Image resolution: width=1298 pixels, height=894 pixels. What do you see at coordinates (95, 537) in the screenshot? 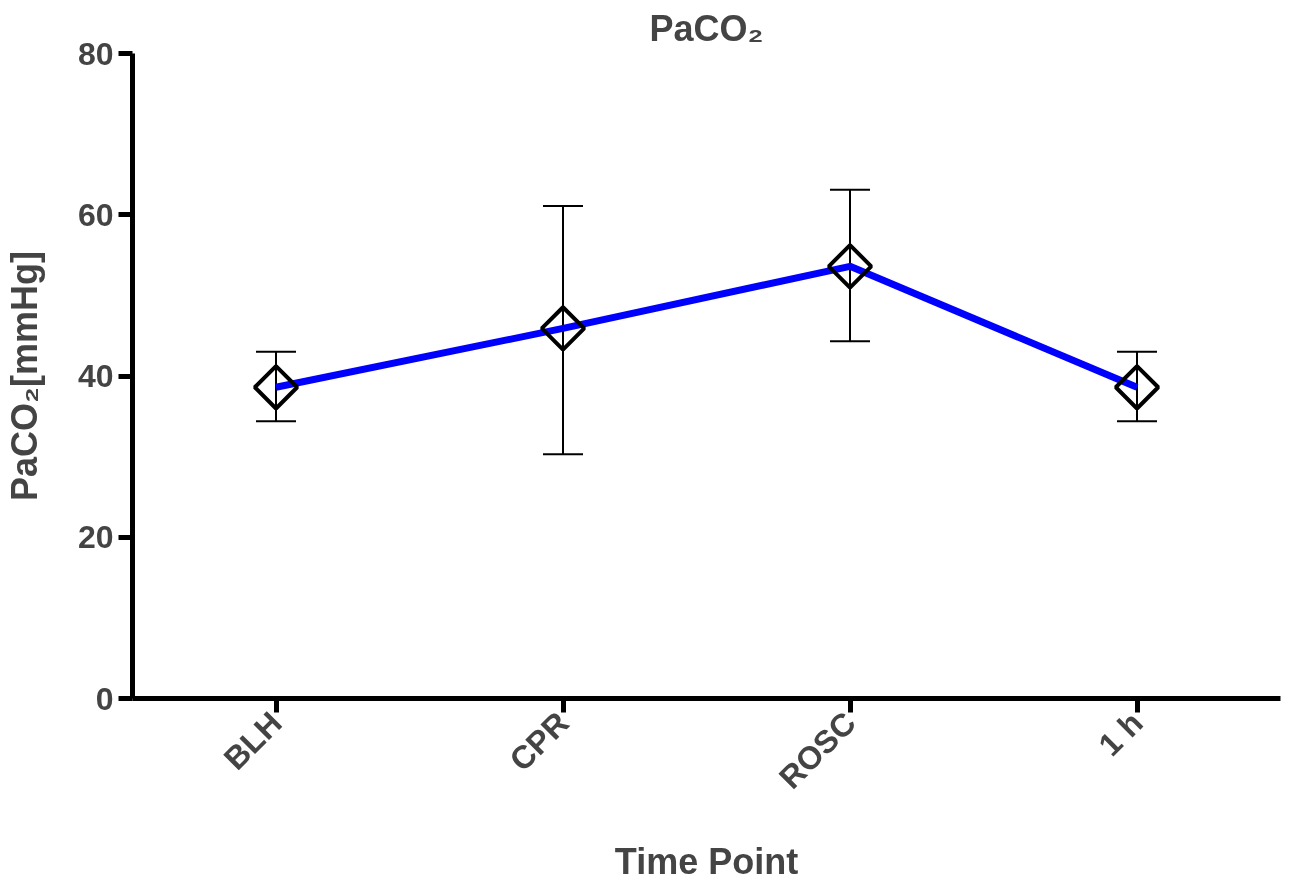
I see `y-tick-label: 20` at bounding box center [95, 537].